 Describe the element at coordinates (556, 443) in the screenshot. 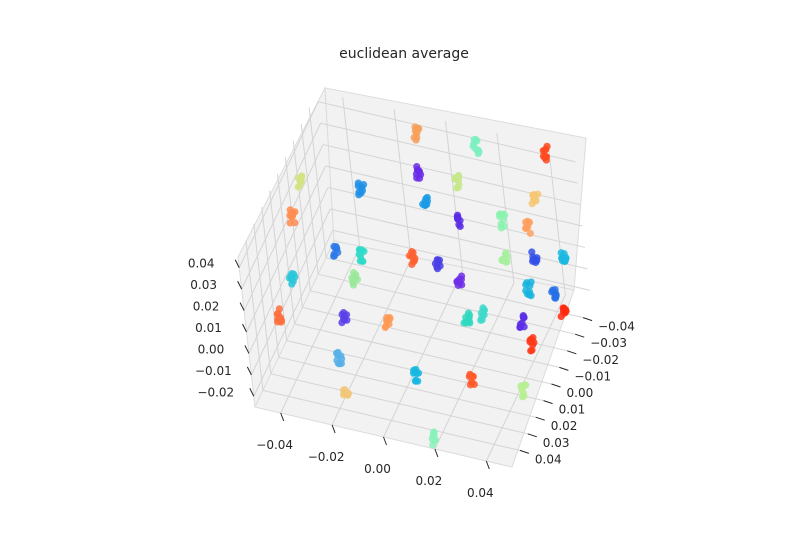

I see `y-tick-label: 0.03` at that location.